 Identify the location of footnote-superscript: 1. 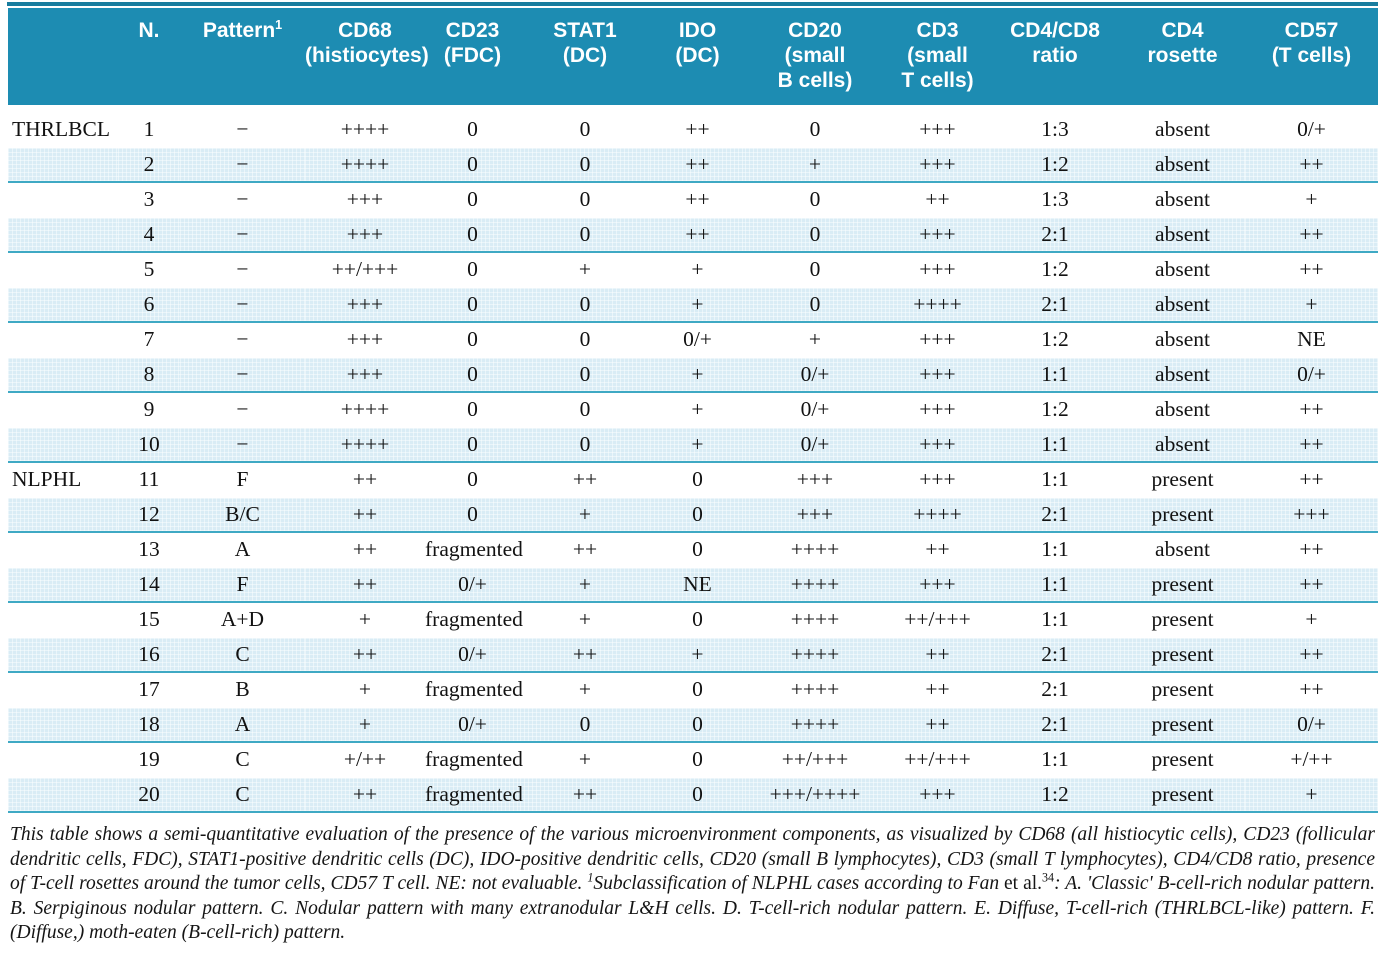
(590, 877).